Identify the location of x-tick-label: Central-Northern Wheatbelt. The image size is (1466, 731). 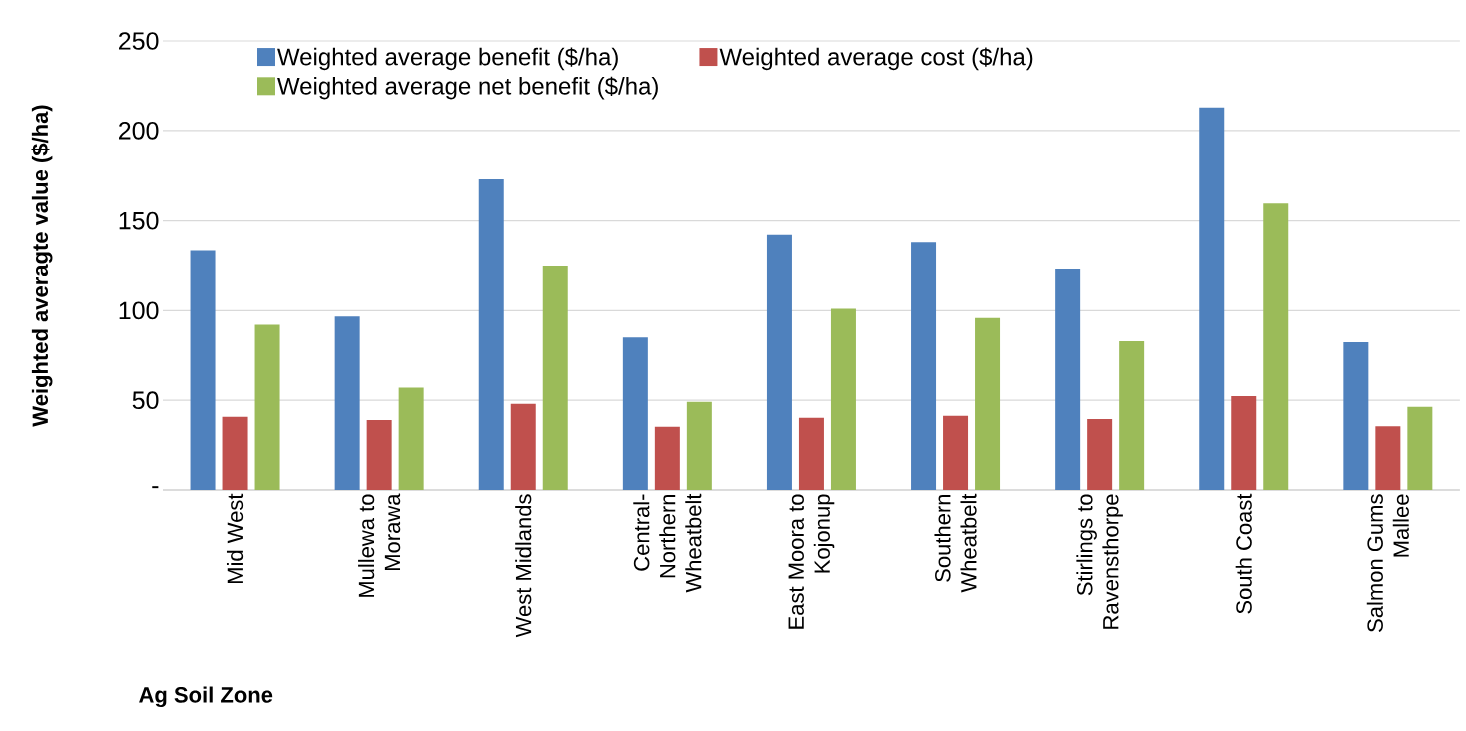
(667, 543).